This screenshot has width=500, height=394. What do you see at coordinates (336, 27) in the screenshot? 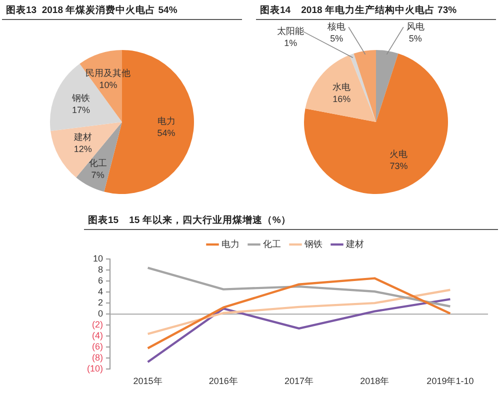
I see `slice-label: 核电` at bounding box center [336, 27].